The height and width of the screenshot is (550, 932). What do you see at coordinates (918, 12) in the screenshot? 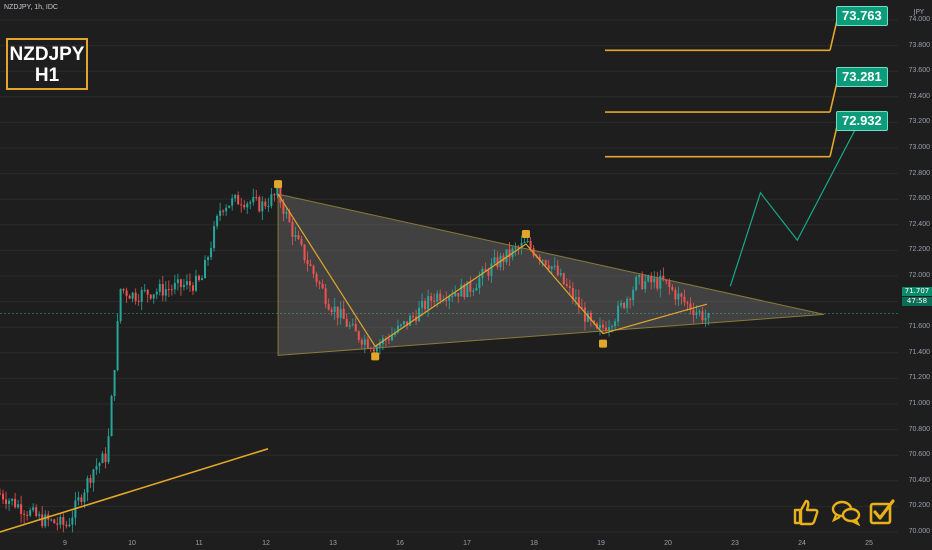
I see `currency-unit: JPY` at bounding box center [918, 12].